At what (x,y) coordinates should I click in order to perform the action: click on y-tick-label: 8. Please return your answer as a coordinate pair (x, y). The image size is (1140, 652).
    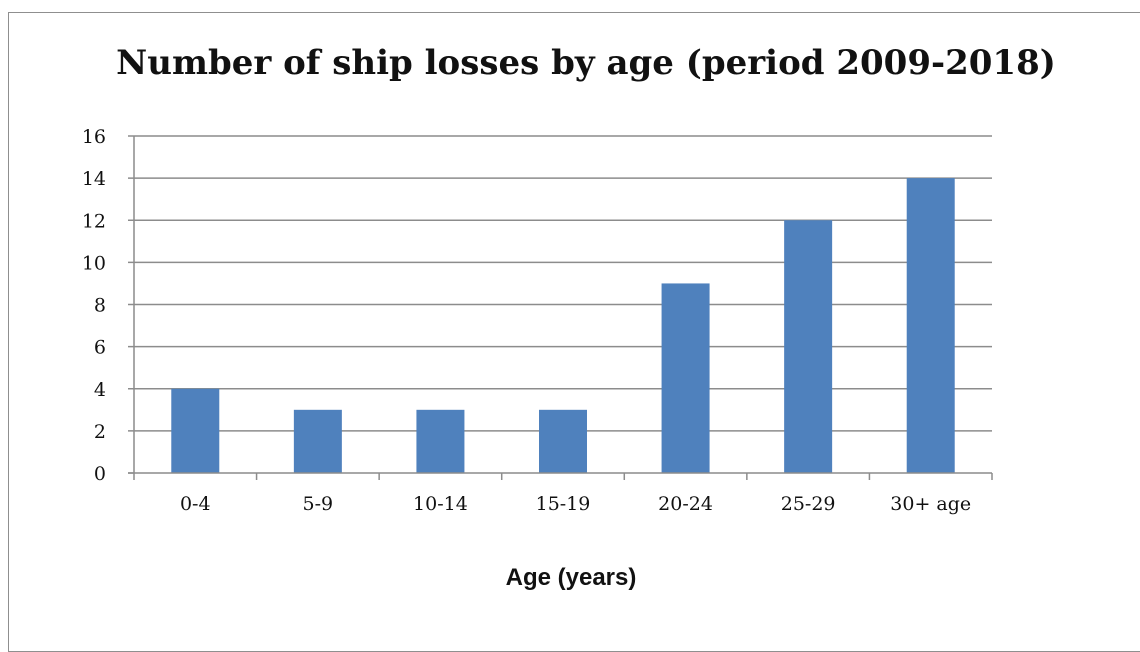
    Looking at the image, I should click on (100, 306).